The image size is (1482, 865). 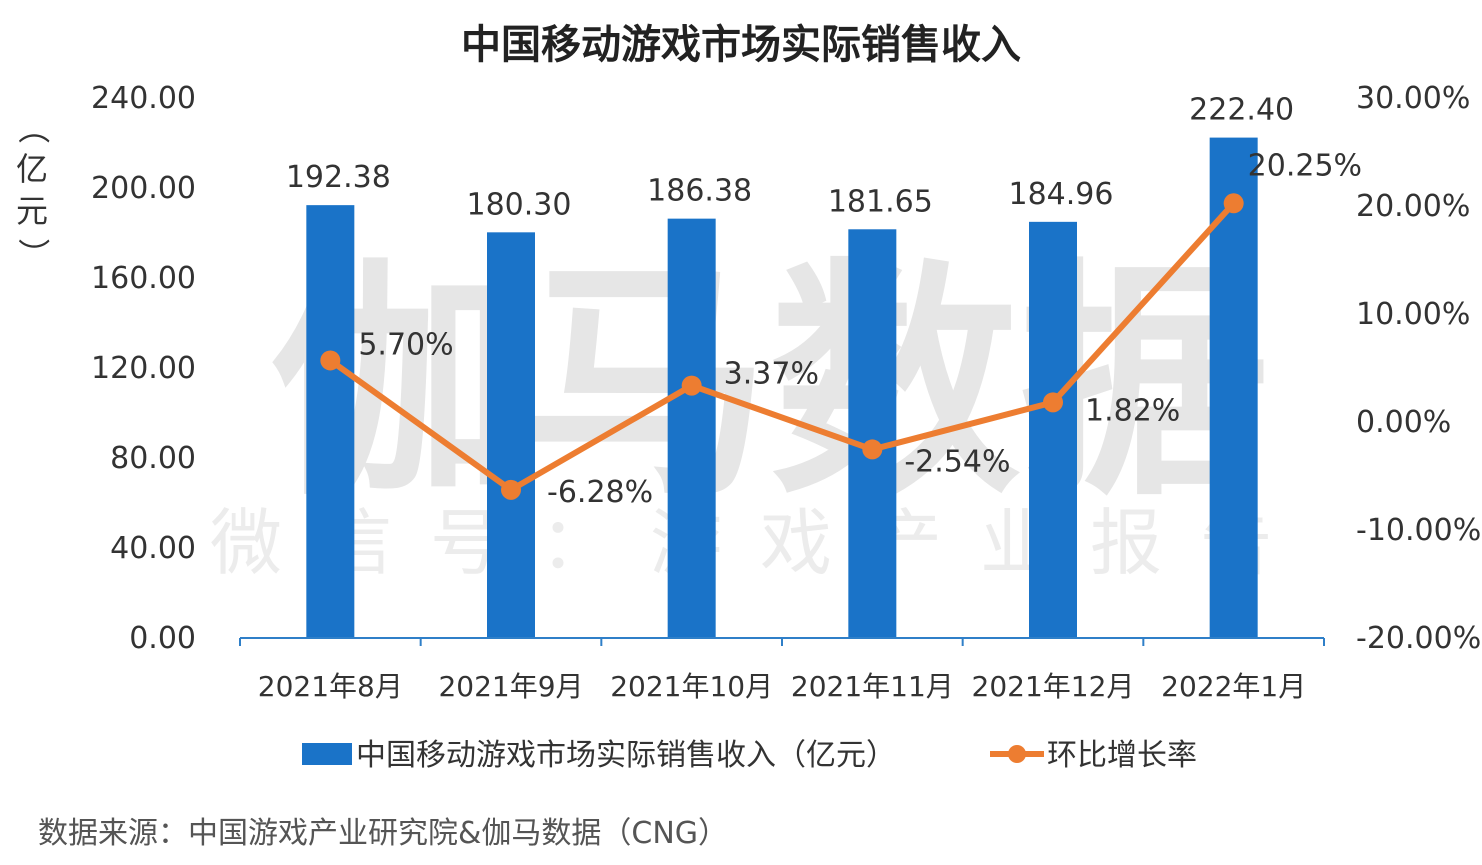 What do you see at coordinates (519, 204) in the screenshot?
I see `revenue-bar-label: 180.30` at bounding box center [519, 204].